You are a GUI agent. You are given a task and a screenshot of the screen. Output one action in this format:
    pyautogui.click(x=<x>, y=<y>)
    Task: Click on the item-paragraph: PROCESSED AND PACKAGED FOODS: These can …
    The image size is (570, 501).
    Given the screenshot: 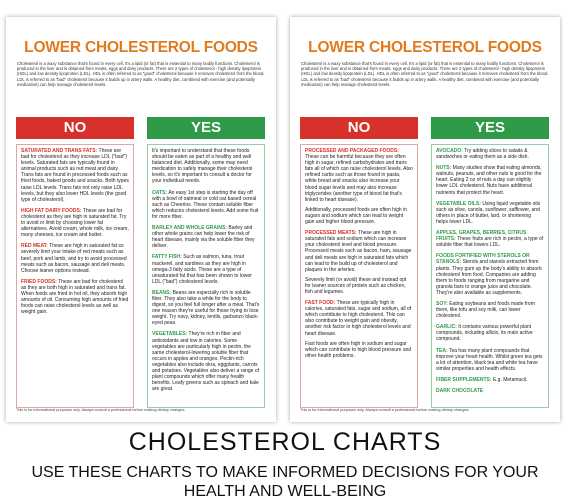 What is the action you would take?
    pyautogui.click(x=359, y=175)
    